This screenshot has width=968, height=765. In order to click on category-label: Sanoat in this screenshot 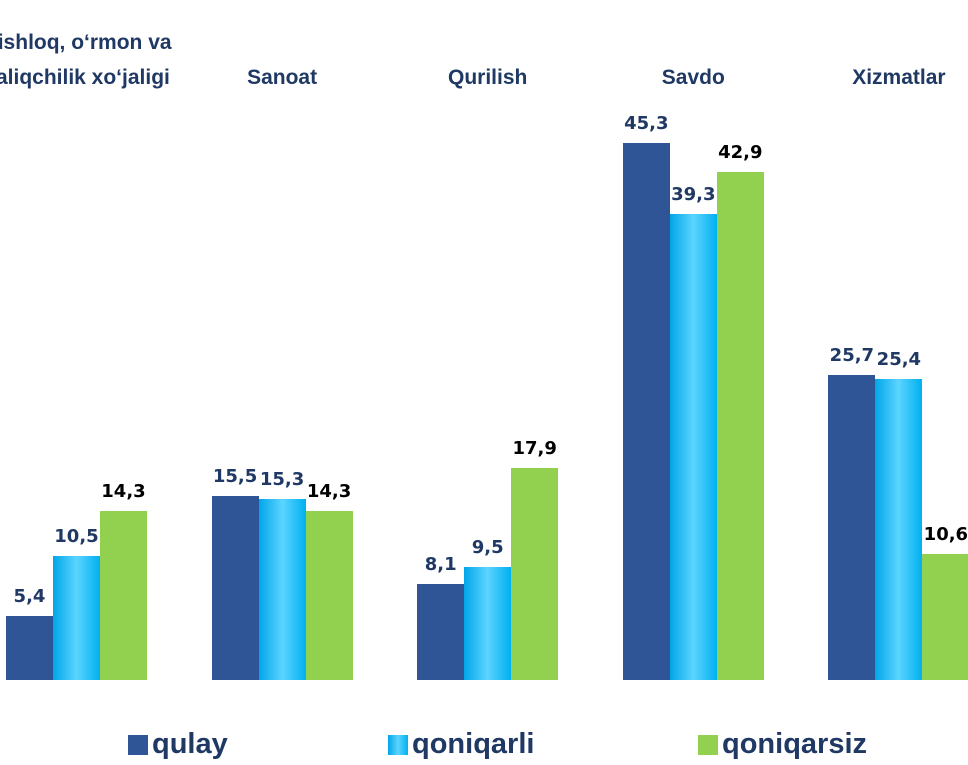, I will do `click(282, 77)`.